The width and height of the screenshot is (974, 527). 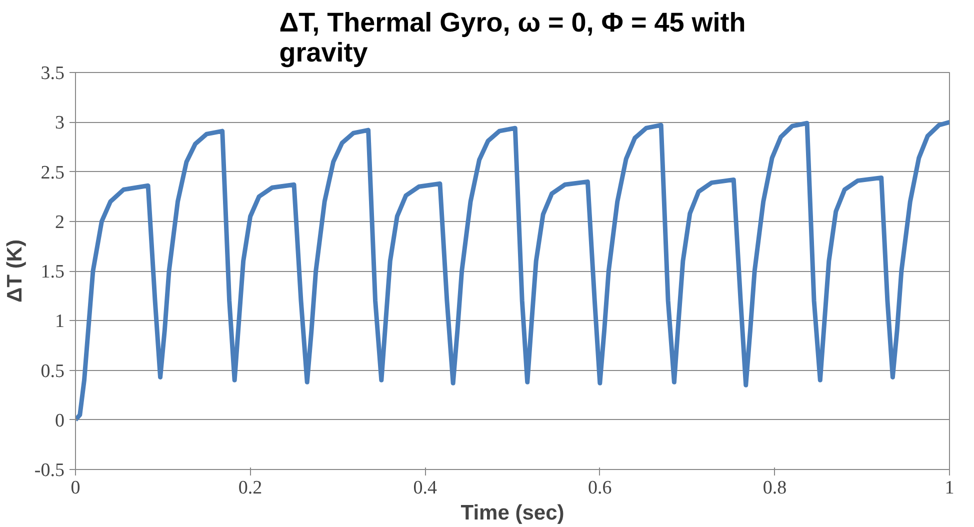 What do you see at coordinates (59, 421) in the screenshot?
I see `y-tick-label: 0` at bounding box center [59, 421].